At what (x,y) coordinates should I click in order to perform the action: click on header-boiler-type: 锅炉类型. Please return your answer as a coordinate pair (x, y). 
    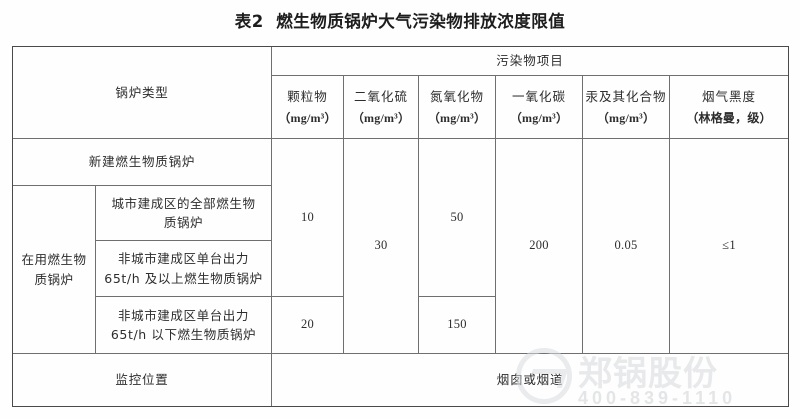
    Looking at the image, I should click on (142, 92).